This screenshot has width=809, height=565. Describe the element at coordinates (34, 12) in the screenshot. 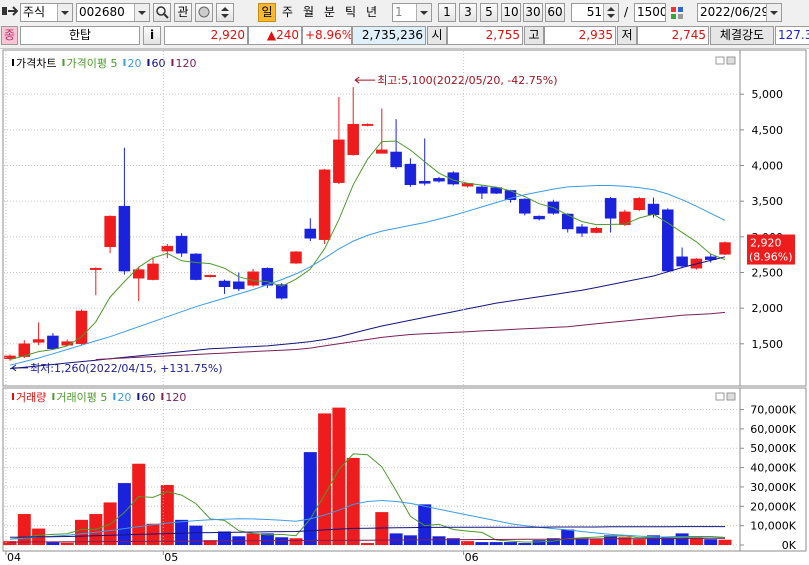

I see `market: 주식` at that location.